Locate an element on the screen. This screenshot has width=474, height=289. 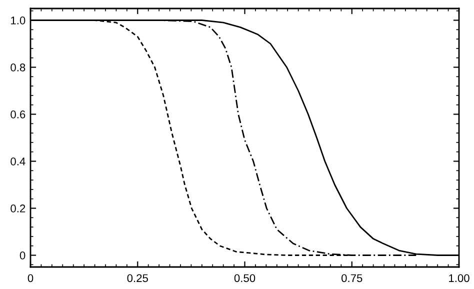
x-tick-label: 0.50 is located at coordinates (245, 278).